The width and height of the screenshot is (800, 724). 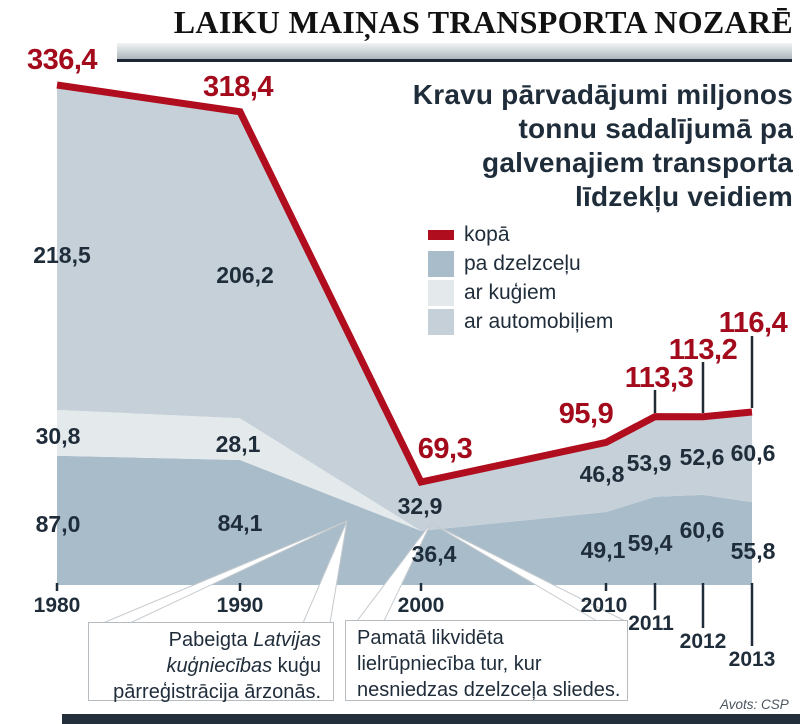 I want to click on total-value-2012: 113,2, so click(x=703, y=350).